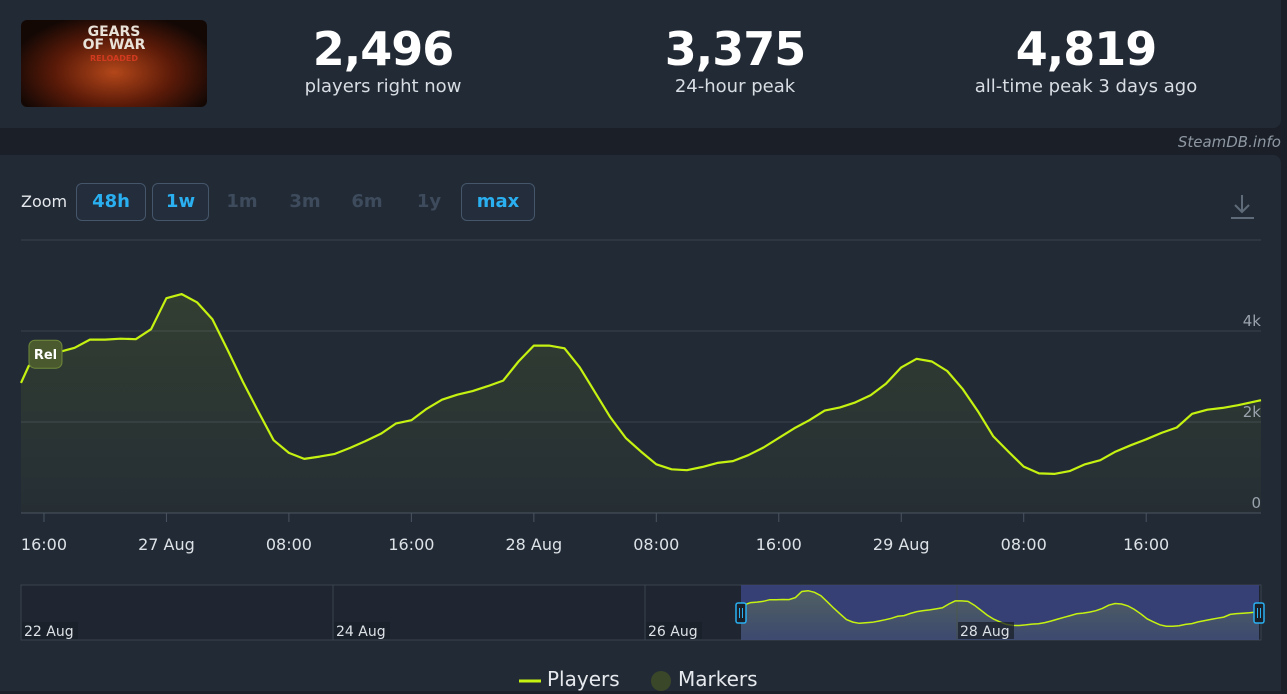 The height and width of the screenshot is (694, 1287). I want to click on y-tick-label: 4k, so click(1252, 321).